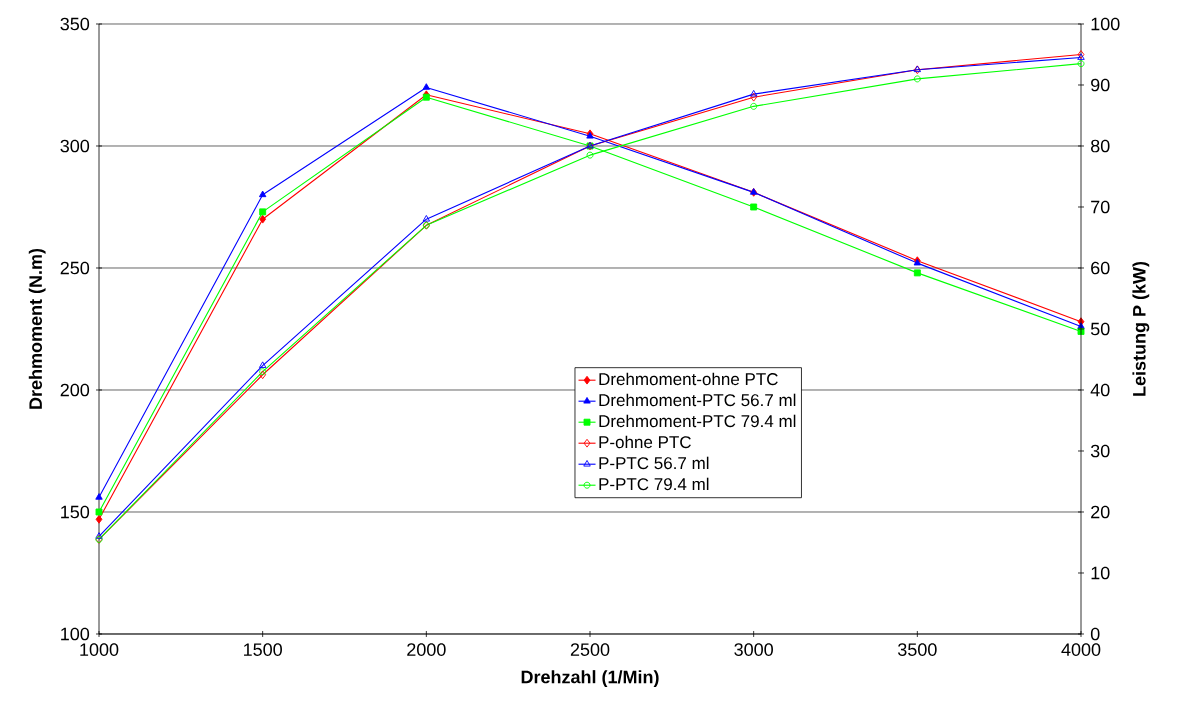 The image size is (1180, 718). I want to click on y2-tick-label: 30, so click(1100, 451).